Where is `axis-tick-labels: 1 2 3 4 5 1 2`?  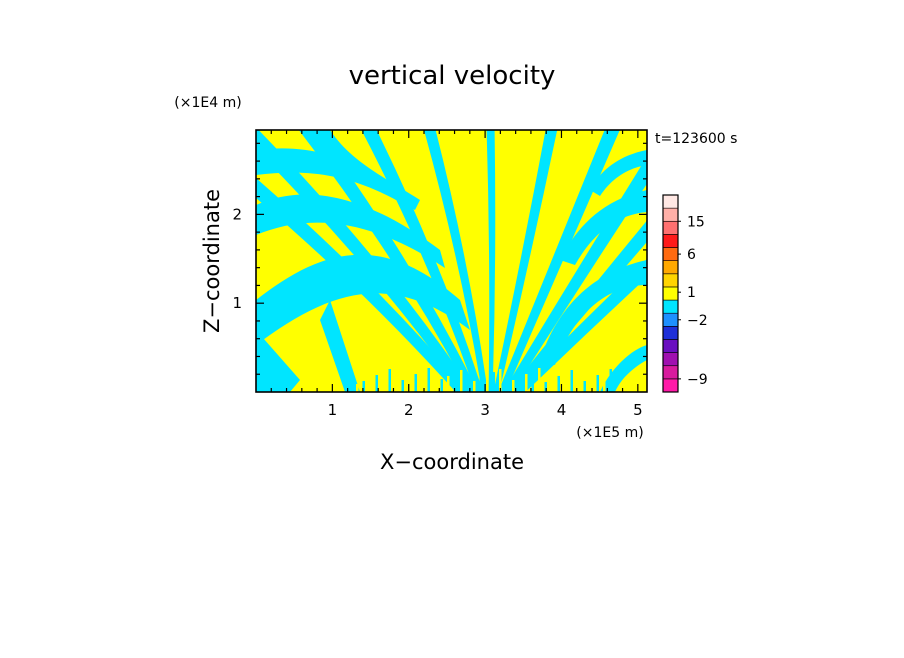
axis-tick-labels: 1 2 3 4 5 1 2 is located at coordinates (437, 312).